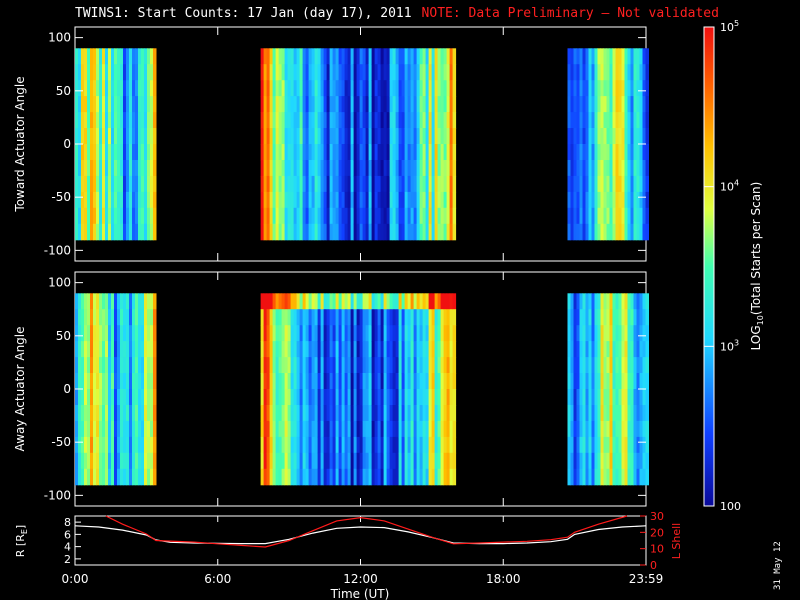  I want to click on x-tick-label: 12:00, so click(360, 579).